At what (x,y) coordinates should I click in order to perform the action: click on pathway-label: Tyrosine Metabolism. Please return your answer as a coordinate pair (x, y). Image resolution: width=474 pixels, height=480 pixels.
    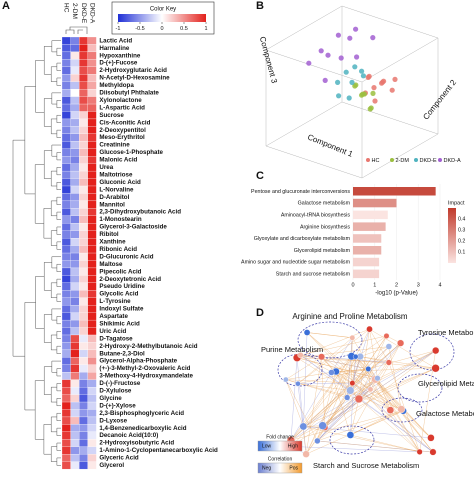
    Looking at the image, I should click on (446, 332).